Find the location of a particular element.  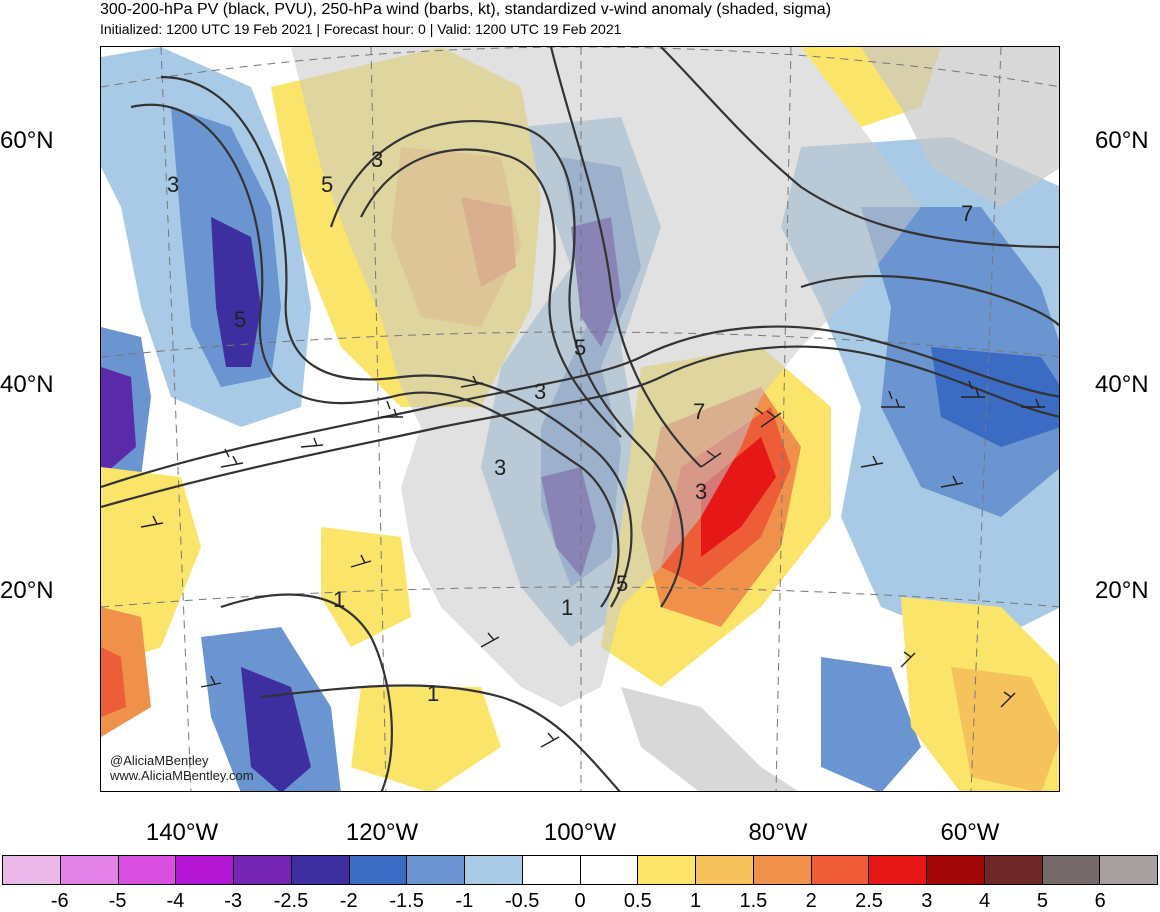

lon-label-100w: 100°W is located at coordinates (580, 832).